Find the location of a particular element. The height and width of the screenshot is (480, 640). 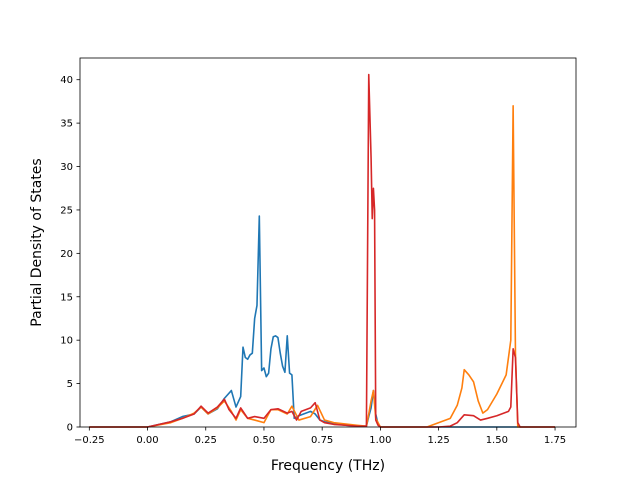

x-tick-label: 0.50 is located at coordinates (264, 440).